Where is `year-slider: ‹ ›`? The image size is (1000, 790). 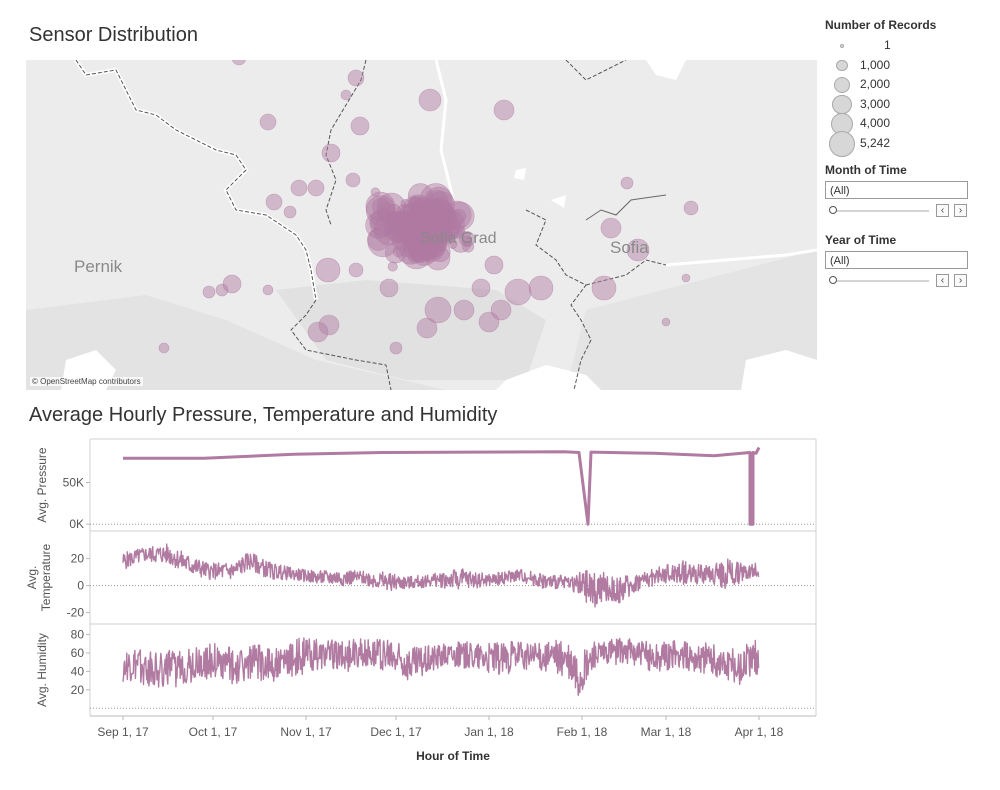
year-slider: ‹ › is located at coordinates (898, 281).